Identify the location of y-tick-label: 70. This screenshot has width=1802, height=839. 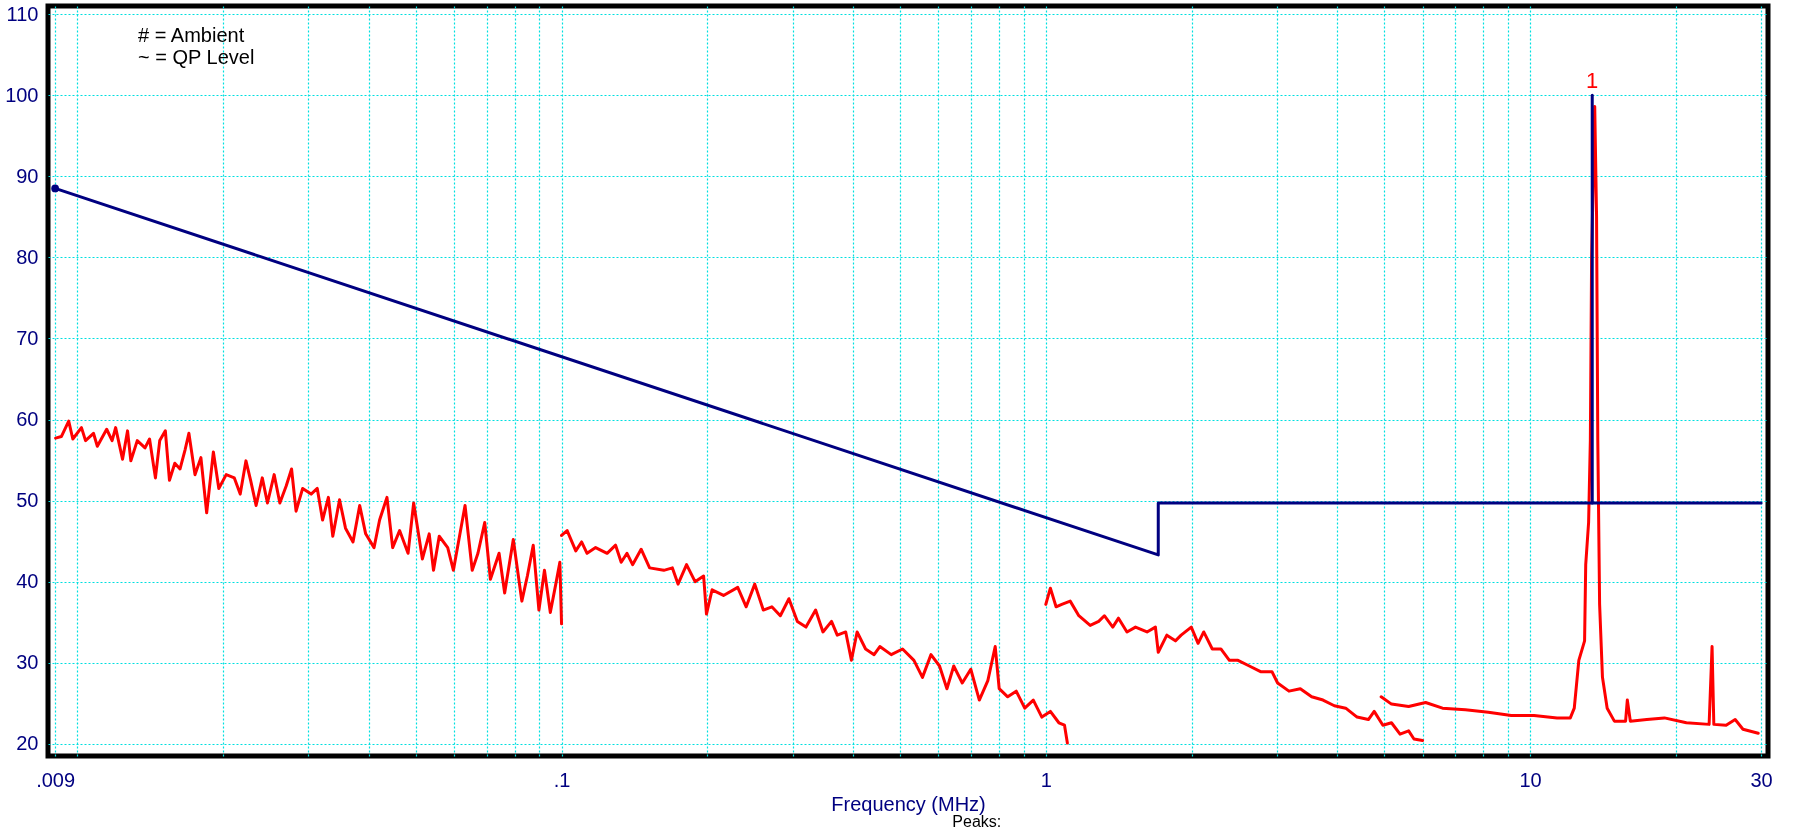
(27, 337).